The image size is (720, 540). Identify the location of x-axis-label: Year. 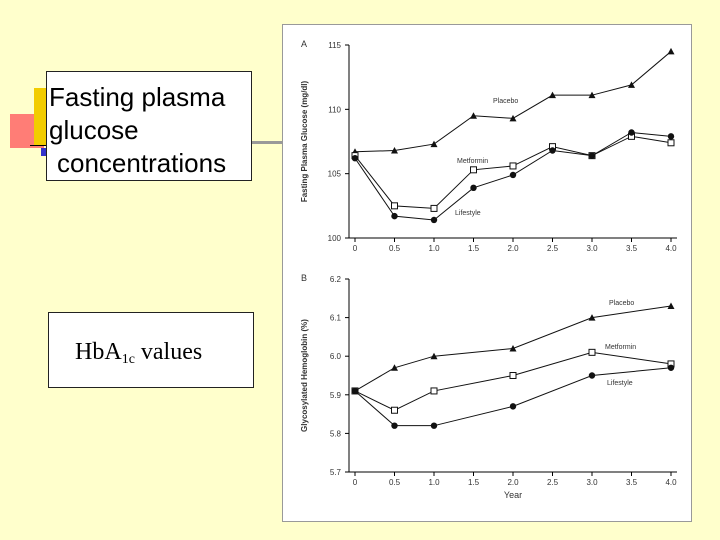
(513, 495).